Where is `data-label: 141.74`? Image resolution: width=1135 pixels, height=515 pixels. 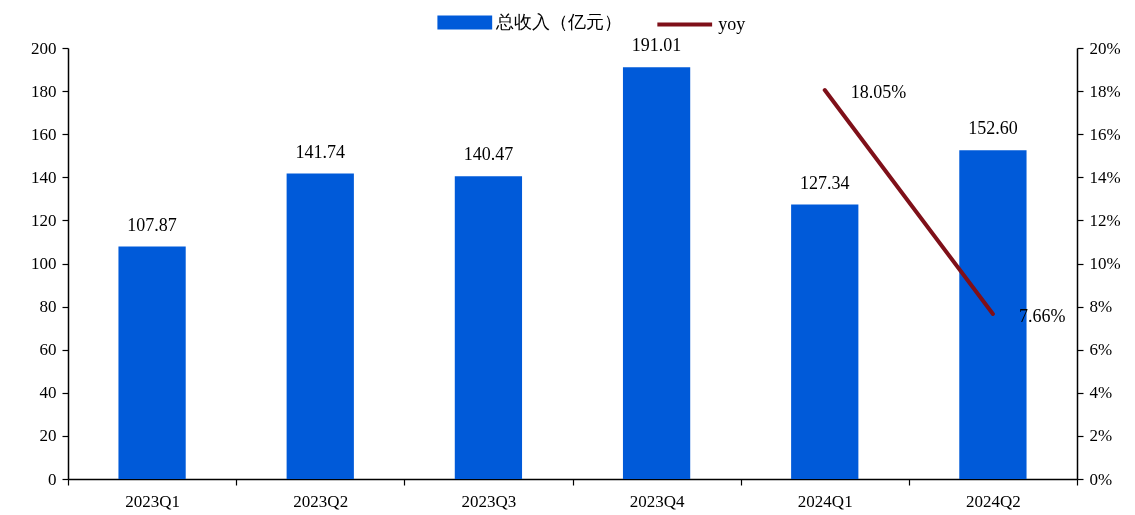 data-label: 141.74 is located at coordinates (320, 151).